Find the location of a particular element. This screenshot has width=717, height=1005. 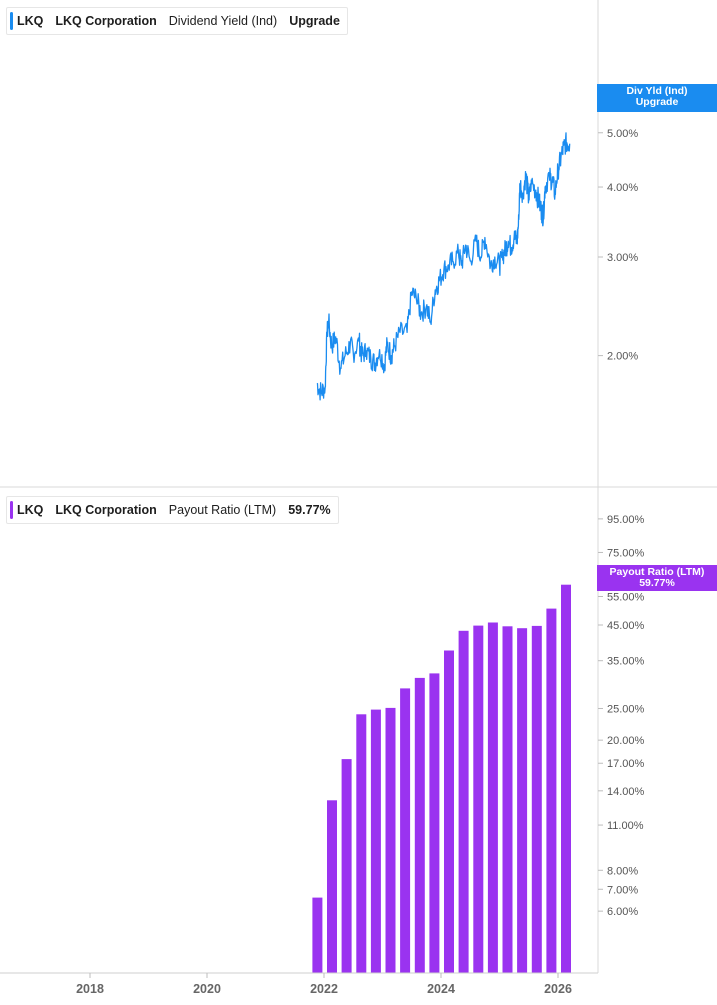

y-tick-label: 7.00% is located at coordinates (622, 890).